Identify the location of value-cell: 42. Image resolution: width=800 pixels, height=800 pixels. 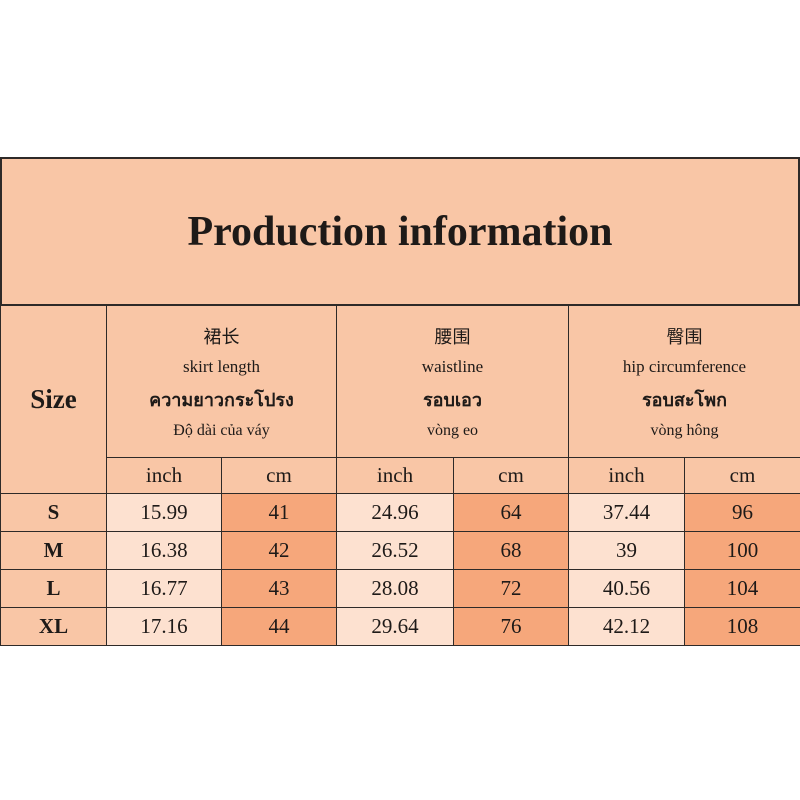
(279, 550).